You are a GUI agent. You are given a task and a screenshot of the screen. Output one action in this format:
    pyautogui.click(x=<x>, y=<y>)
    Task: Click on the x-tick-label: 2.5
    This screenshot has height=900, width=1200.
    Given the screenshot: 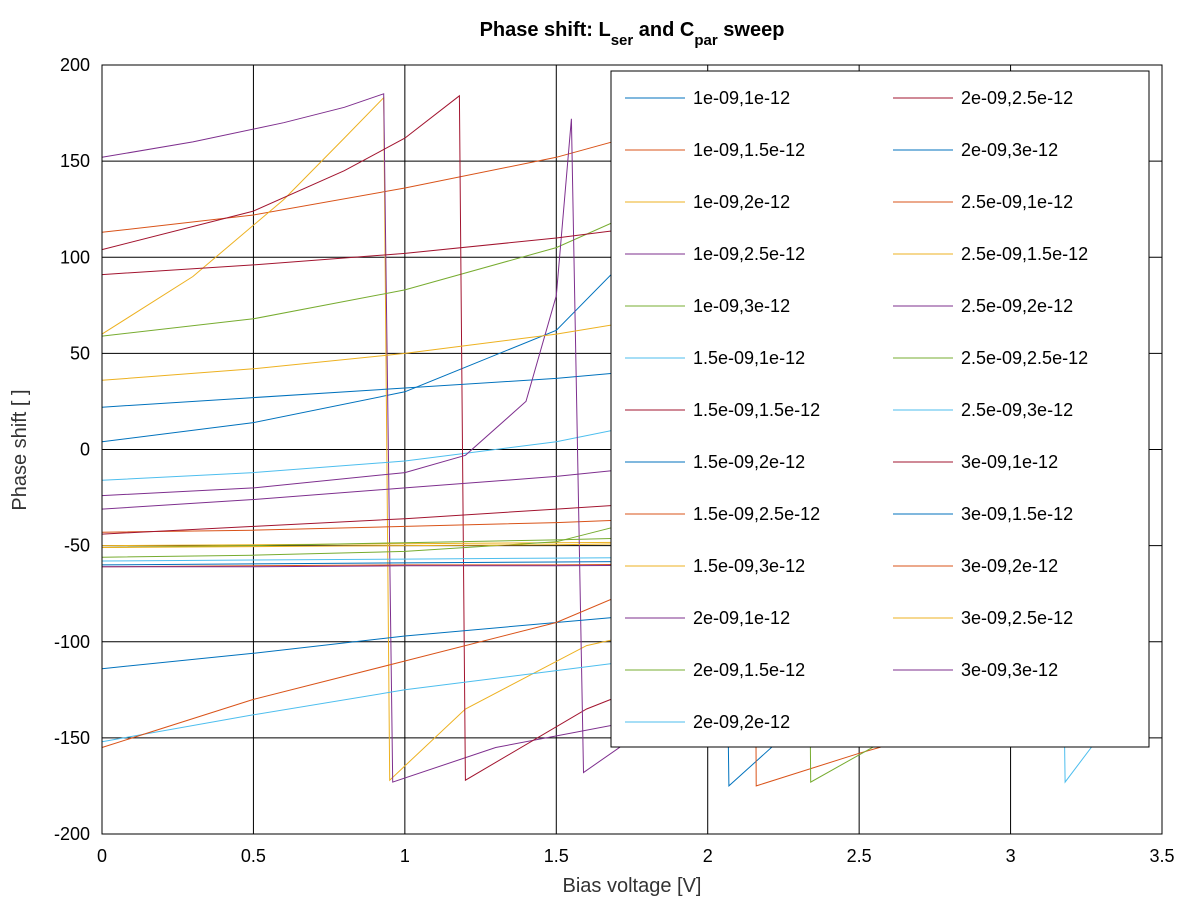 What is the action you would take?
    pyautogui.click(x=859, y=856)
    